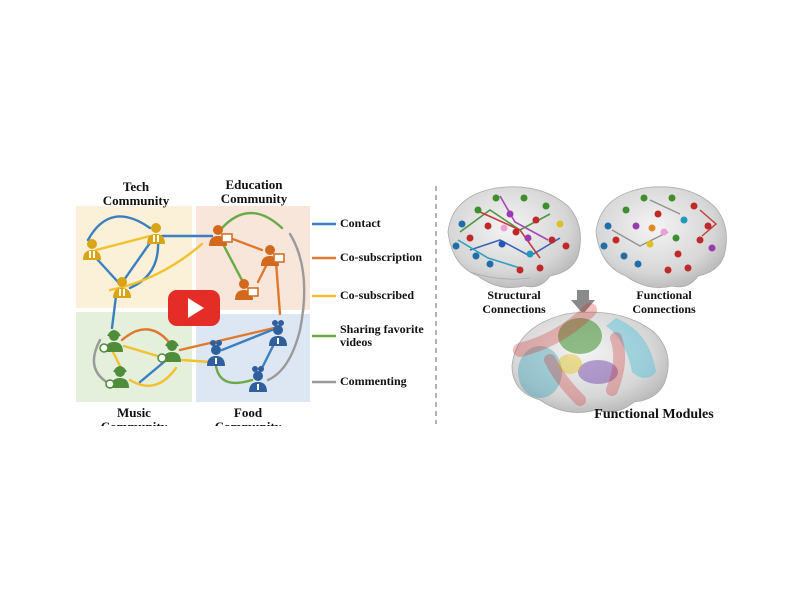 The image size is (800, 600). What do you see at coordinates (248, 416) in the screenshot?
I see `food-community-label: Food Community` at bounding box center [248, 416].